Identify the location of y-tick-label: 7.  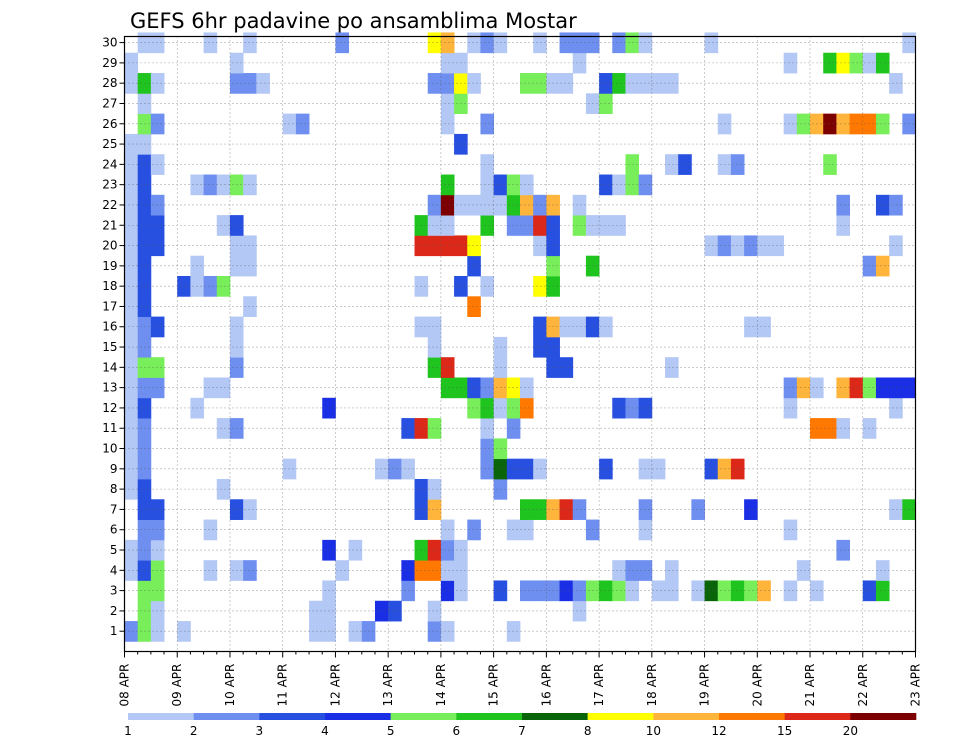
(114, 509).